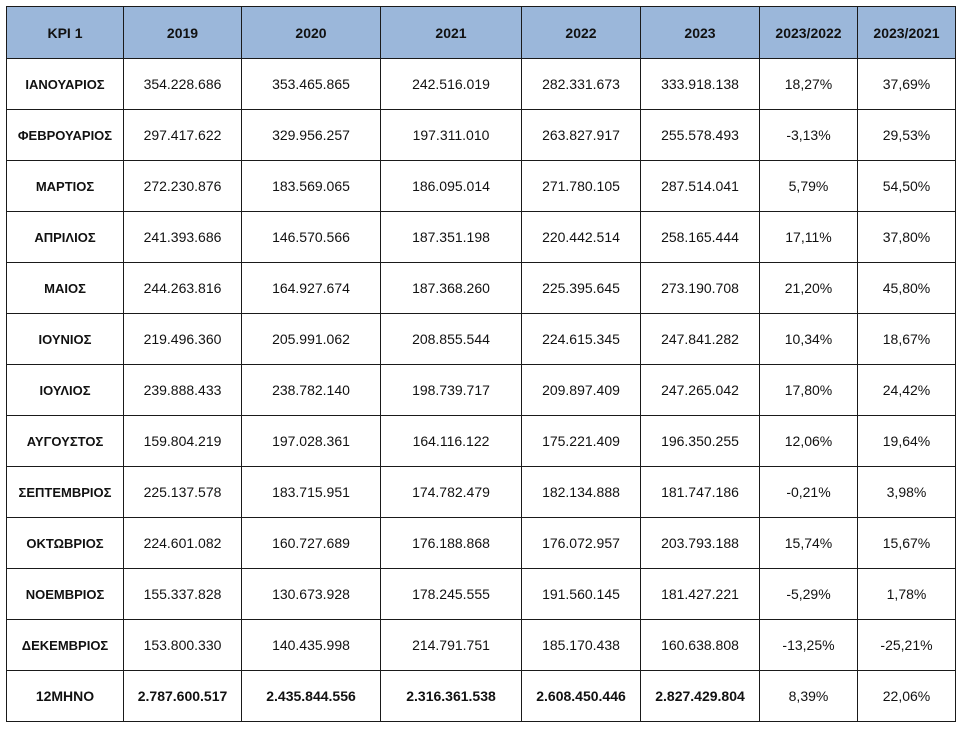 This screenshot has width=967, height=729. Describe the element at coordinates (700, 441) in the screenshot. I see `value-2023: 196.350.255` at that location.